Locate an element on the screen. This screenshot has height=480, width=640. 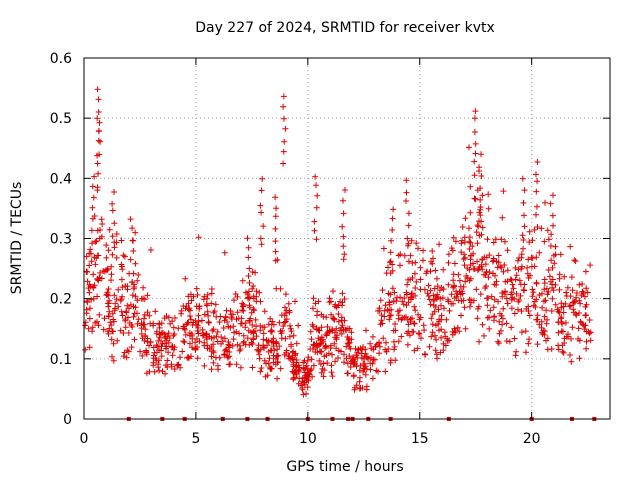
x-axis-label: GPS time / hours is located at coordinates (344, 467).